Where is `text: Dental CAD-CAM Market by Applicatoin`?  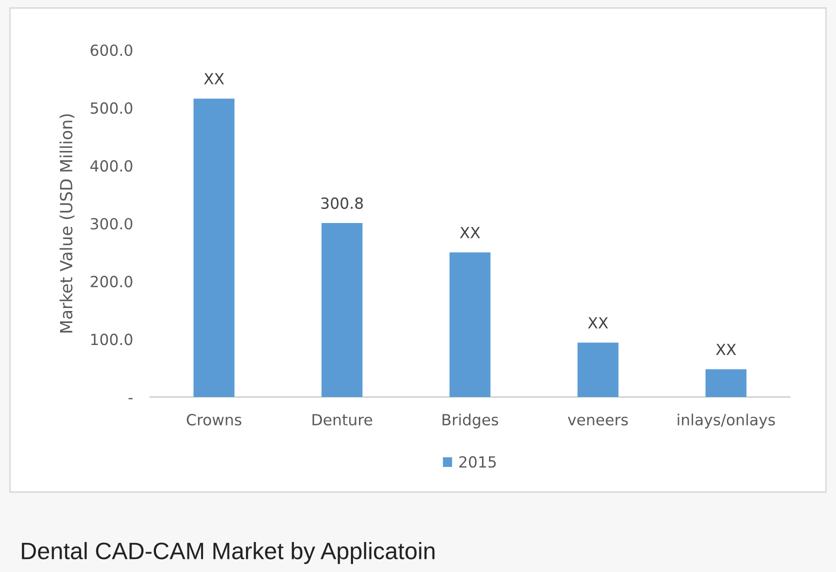 text: Dental CAD-CAM Market by Applicatoin is located at coordinates (228, 553).